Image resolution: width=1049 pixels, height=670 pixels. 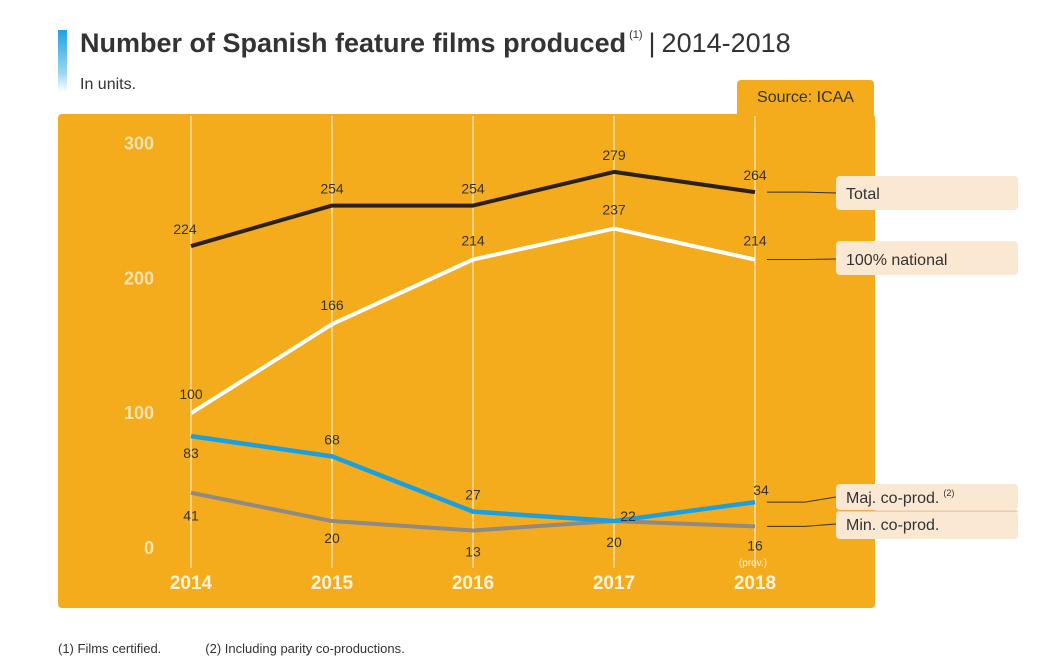 I want to click on data-label-total-2015: 254, so click(x=332, y=189).